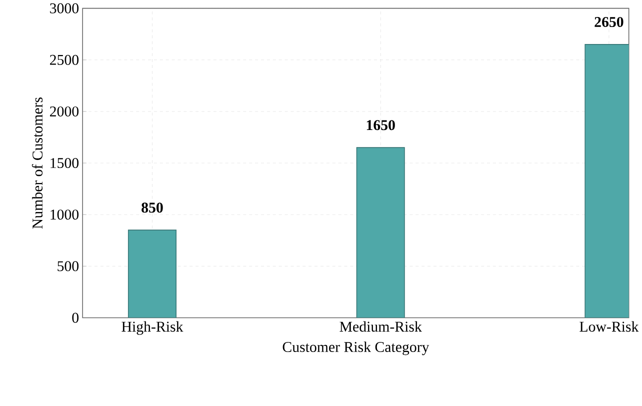 This screenshot has height=406, width=642. Describe the element at coordinates (37, 163) in the screenshot. I see `y-axis-title: Number of Customers` at that location.